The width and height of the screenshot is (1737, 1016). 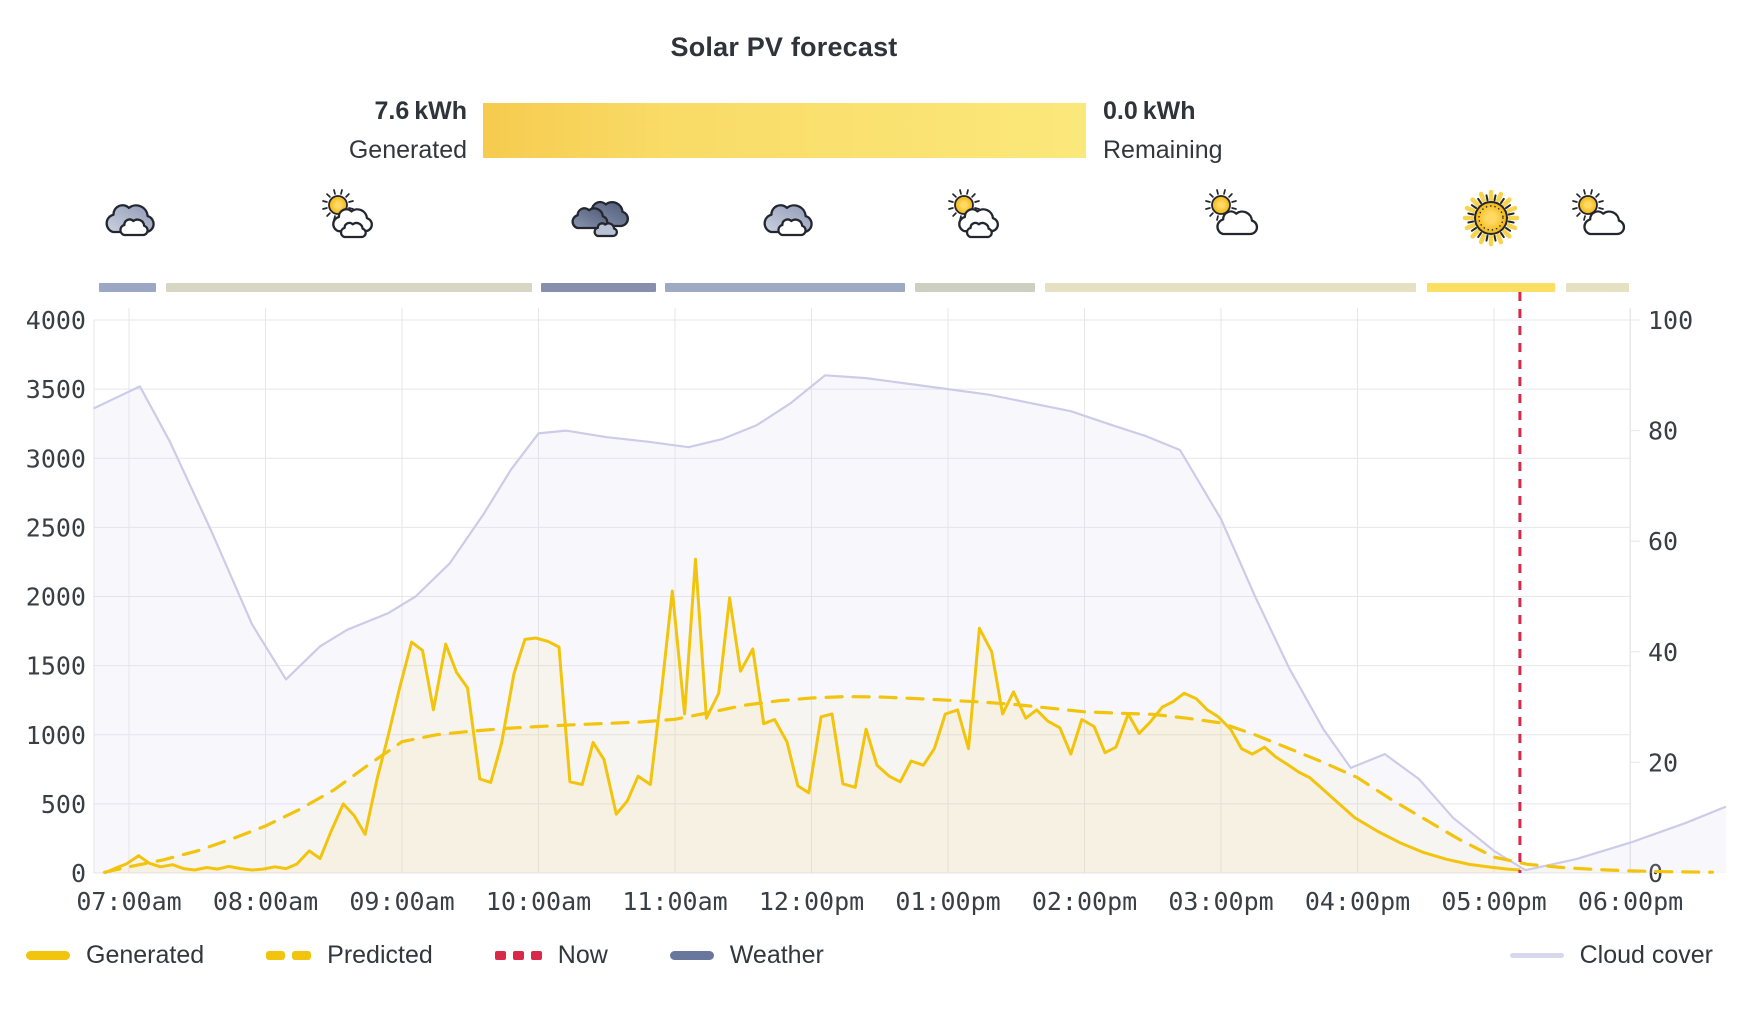 I want to click on left-axis-tick-label: 4000, so click(x=56, y=320).